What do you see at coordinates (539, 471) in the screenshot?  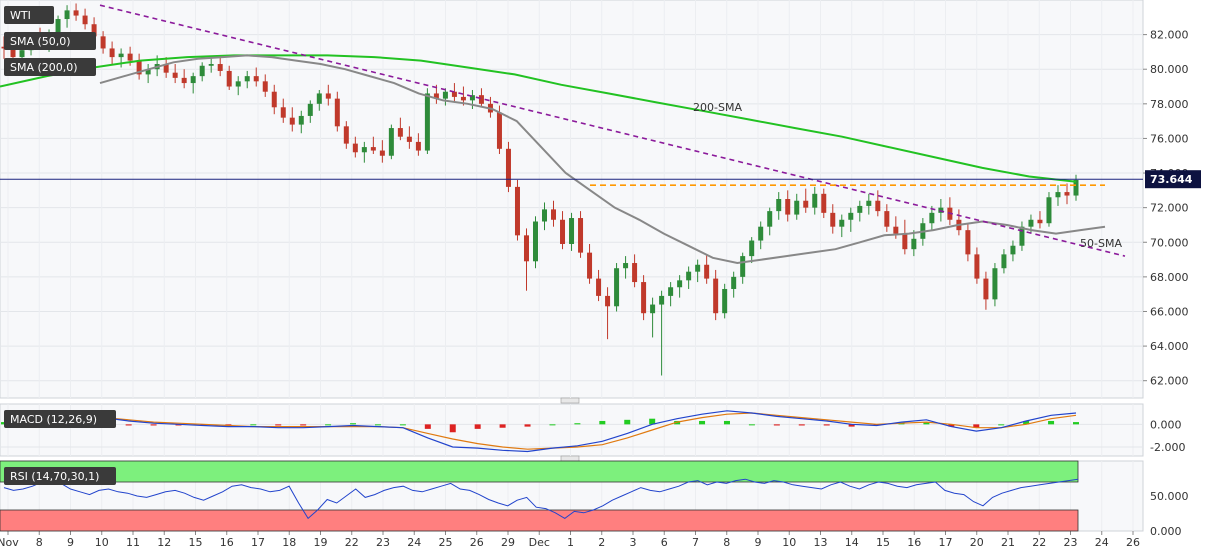 I see `rsi-overbought-zone` at bounding box center [539, 471].